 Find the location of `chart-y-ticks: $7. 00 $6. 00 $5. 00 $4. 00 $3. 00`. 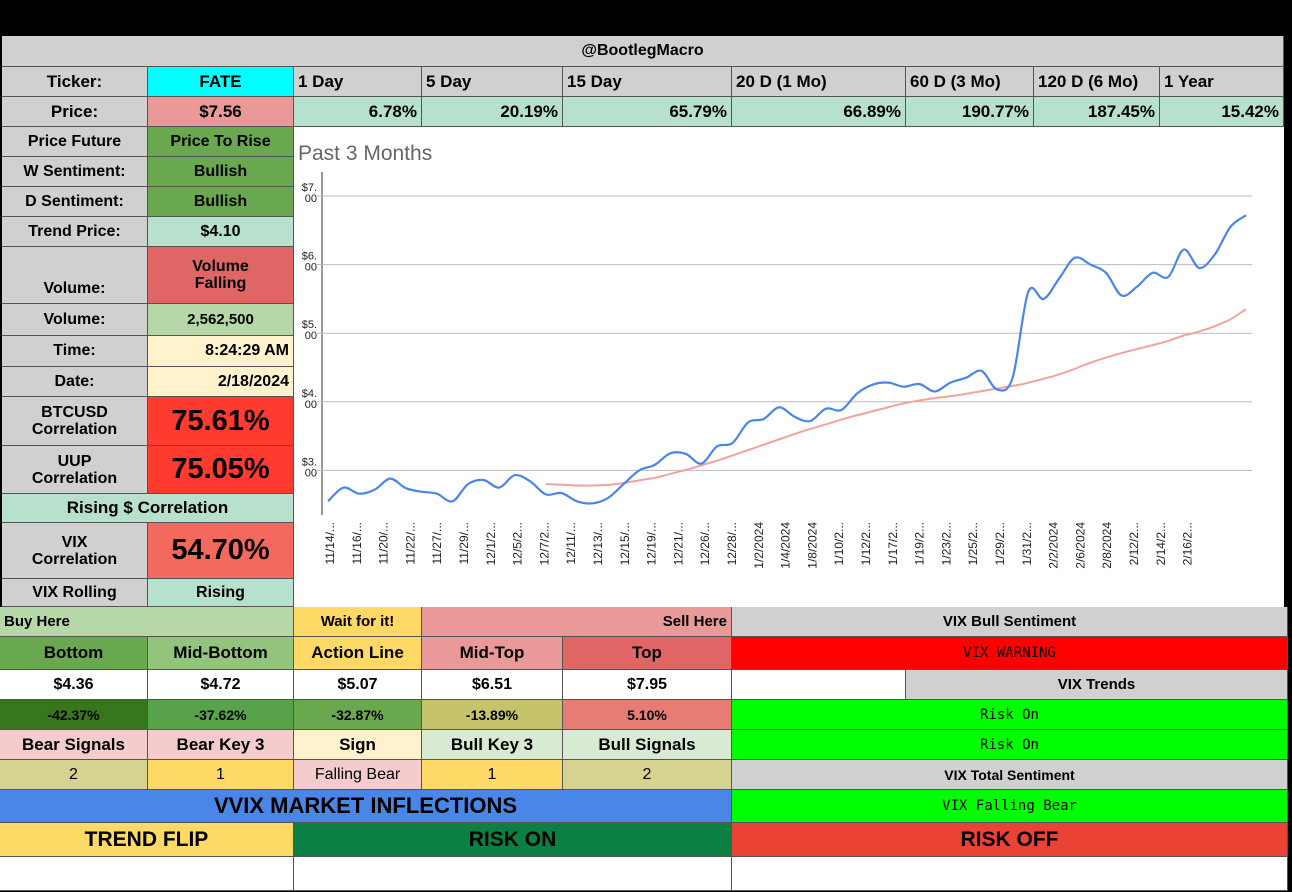

chart-y-ticks: $7. 00 $6. 00 $5. 00 $4. 00 $3. 00 is located at coordinates (309, 330).